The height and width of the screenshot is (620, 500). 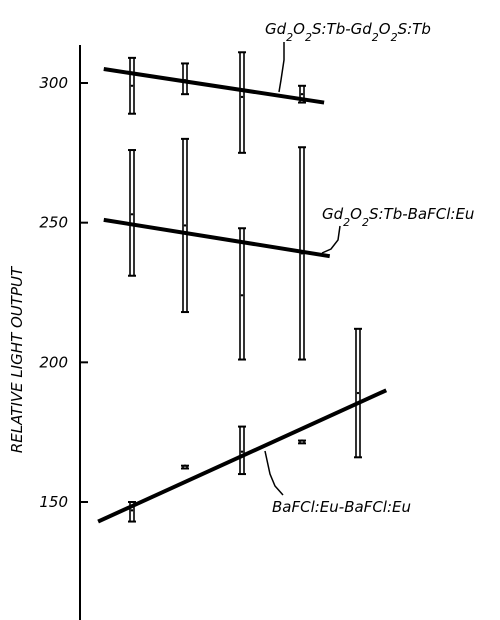 What do you see at coordinates (53, 362) in the screenshot?
I see `y-tick-label: 200` at bounding box center [53, 362].